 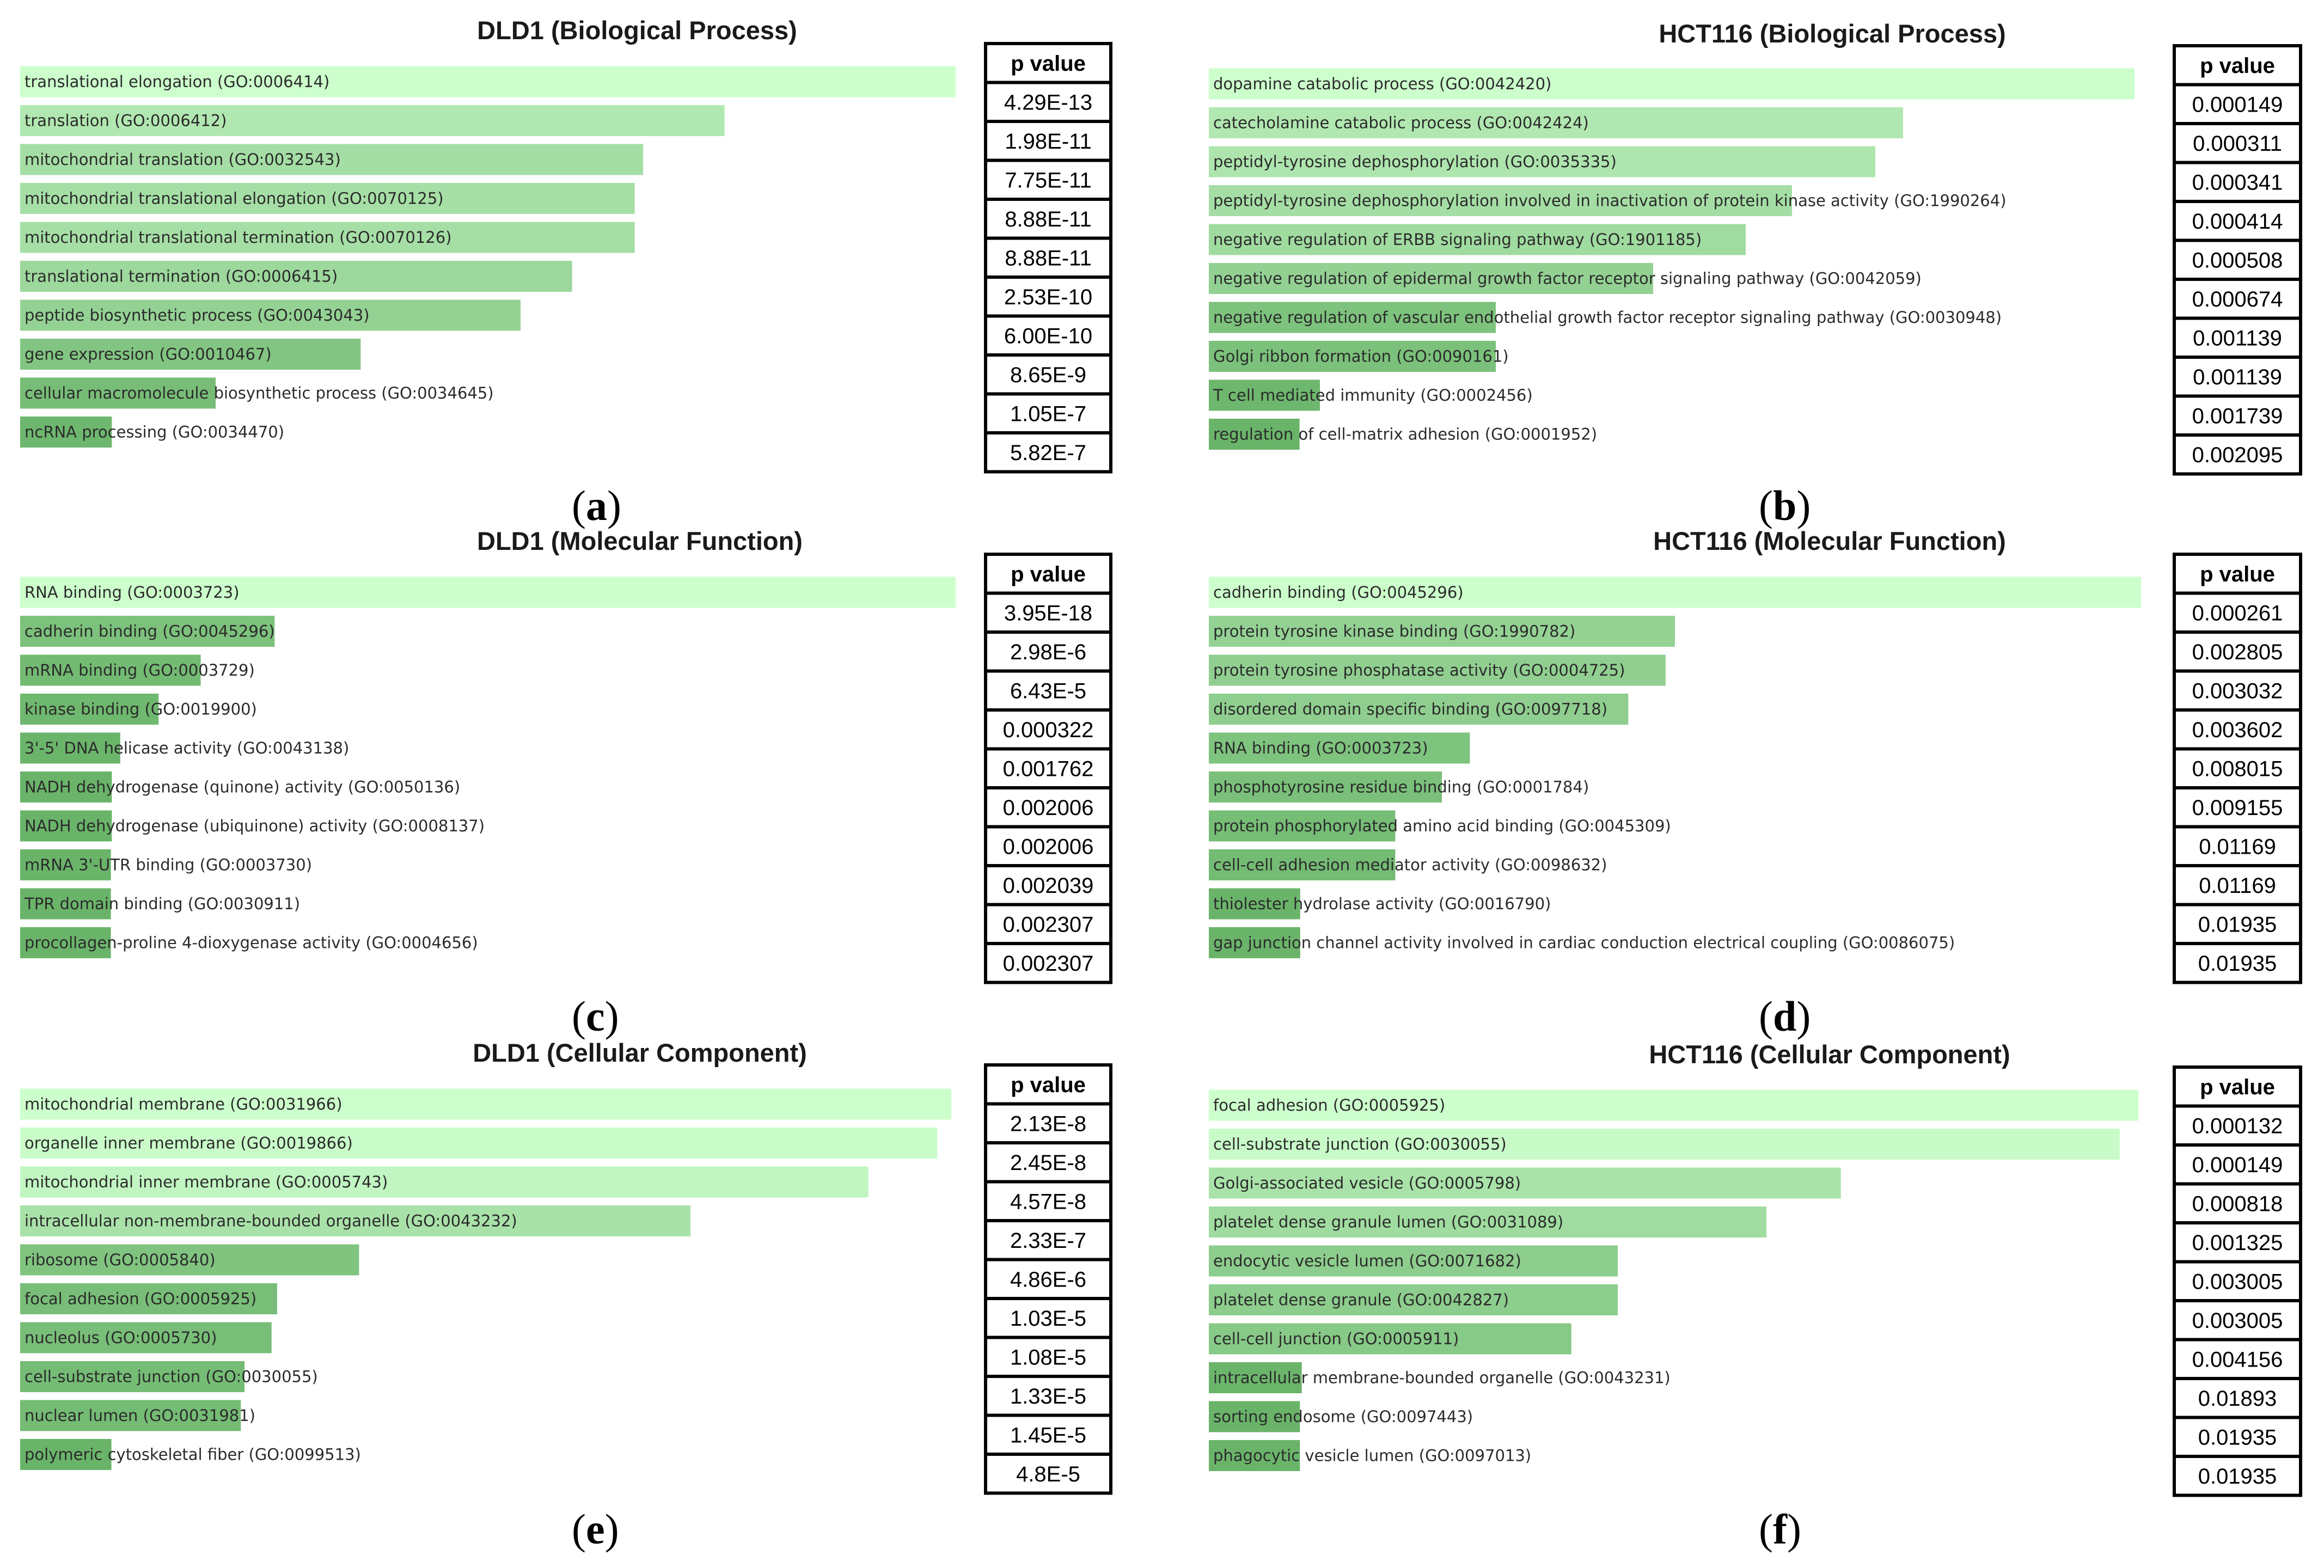 I want to click on bar-label: sorting endosome (GO:0097443), so click(x=1343, y=1416).